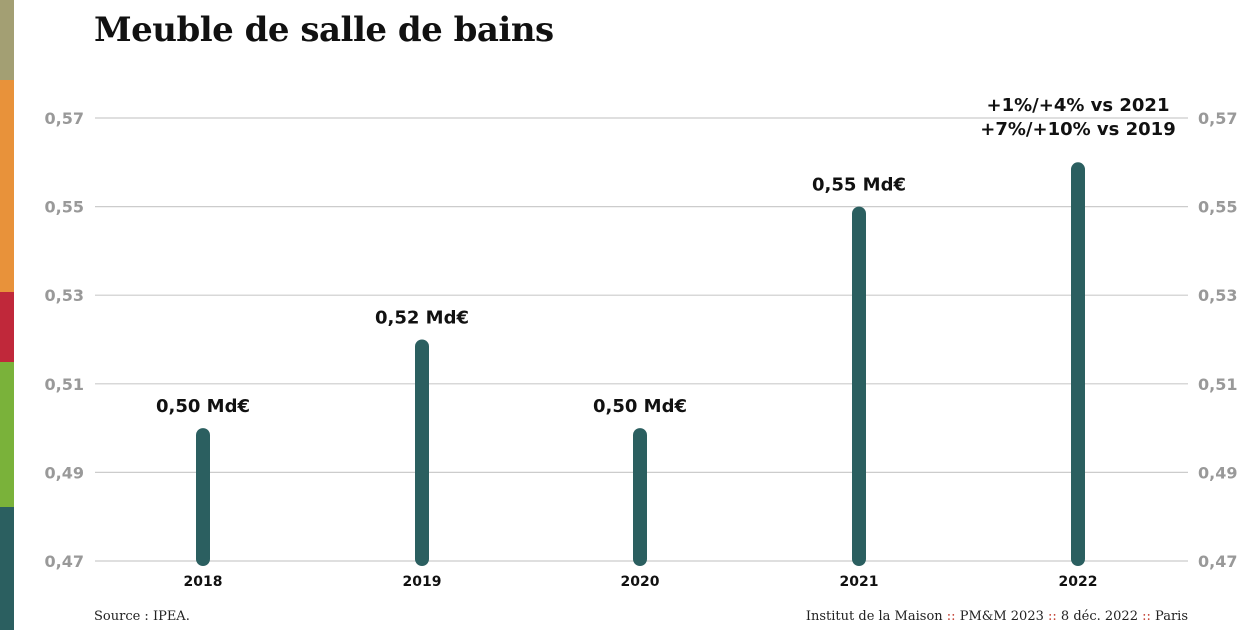  Describe the element at coordinates (1078, 582) in the screenshot. I see `x-tick-label: 2022` at that location.